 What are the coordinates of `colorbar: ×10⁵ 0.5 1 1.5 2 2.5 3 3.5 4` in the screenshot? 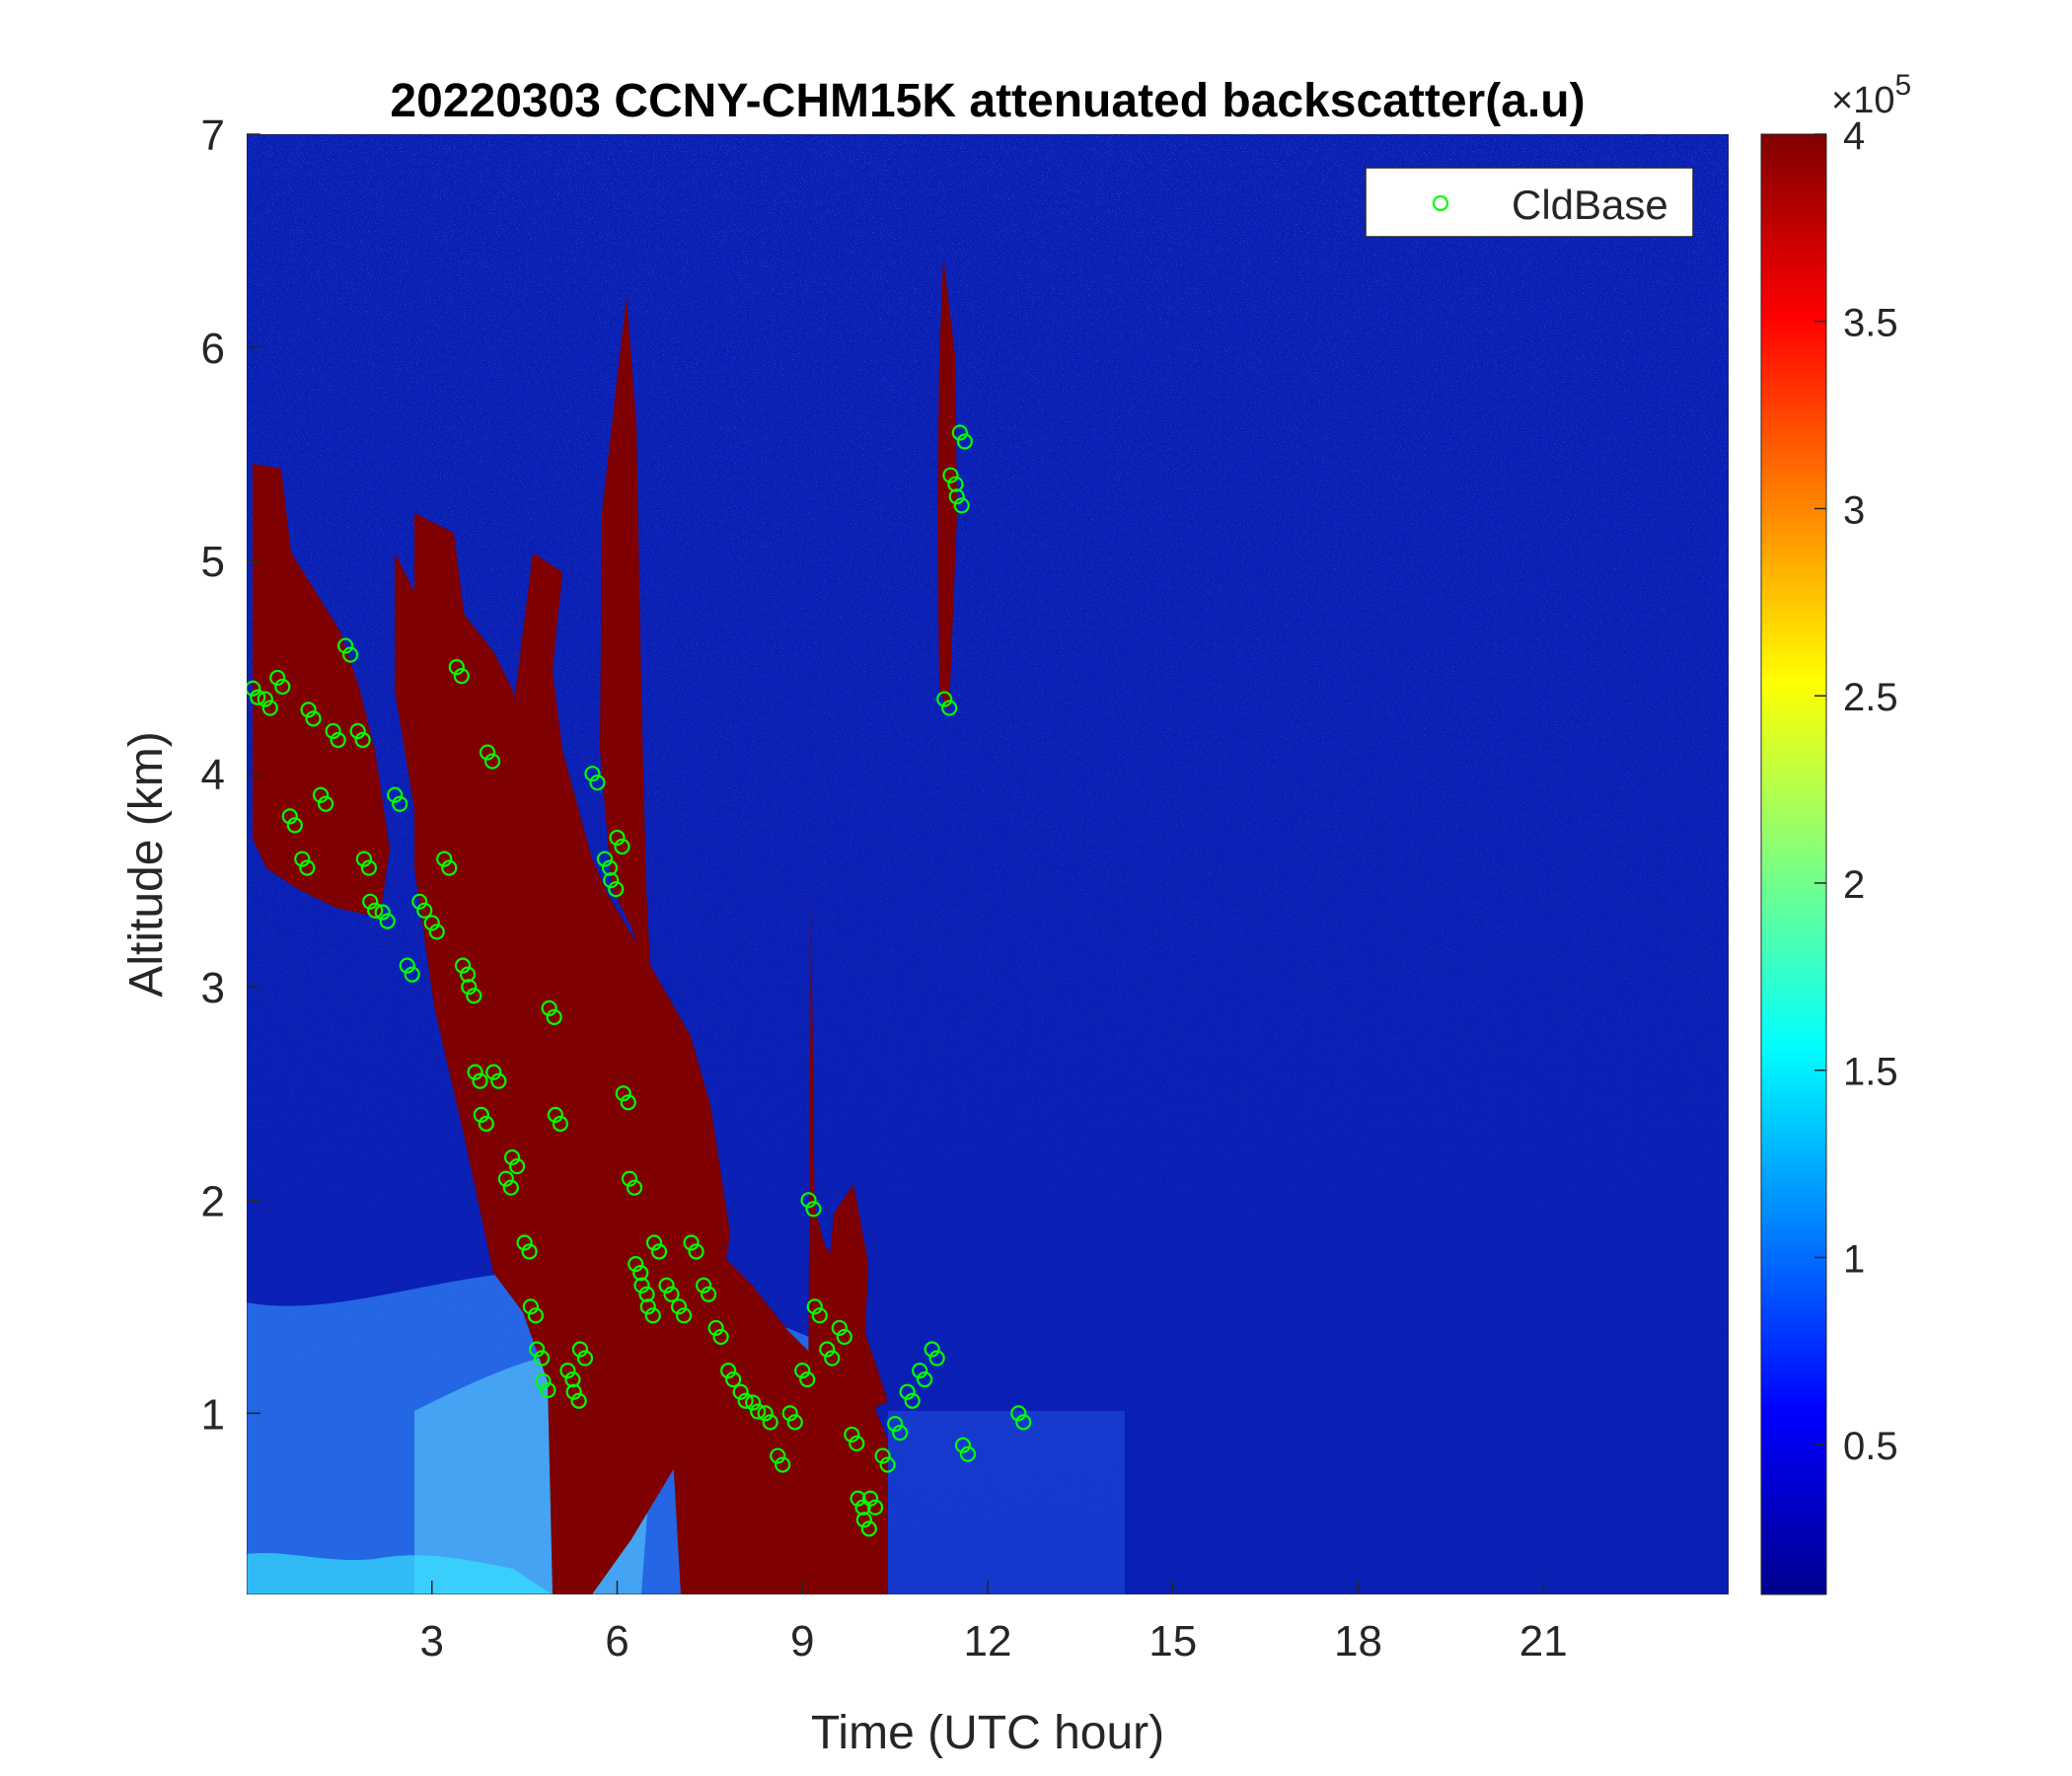 It's located at (1836, 832).